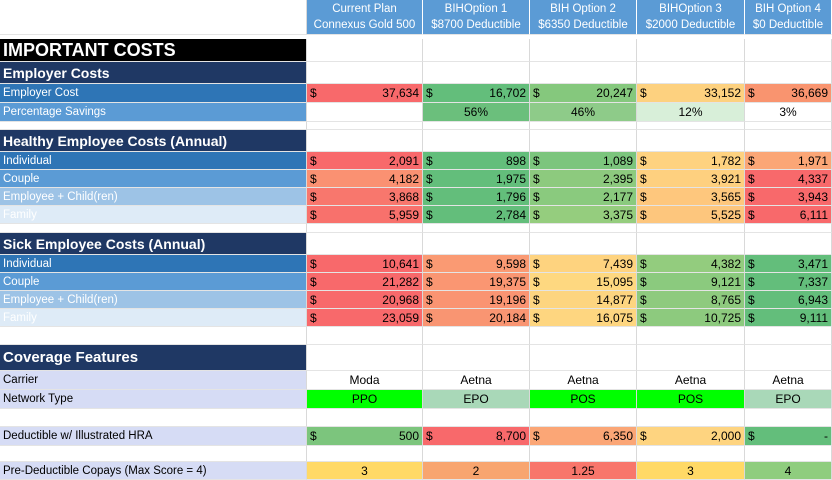  What do you see at coordinates (365, 436) in the screenshot?
I see `deductible-cell: $500` at bounding box center [365, 436].